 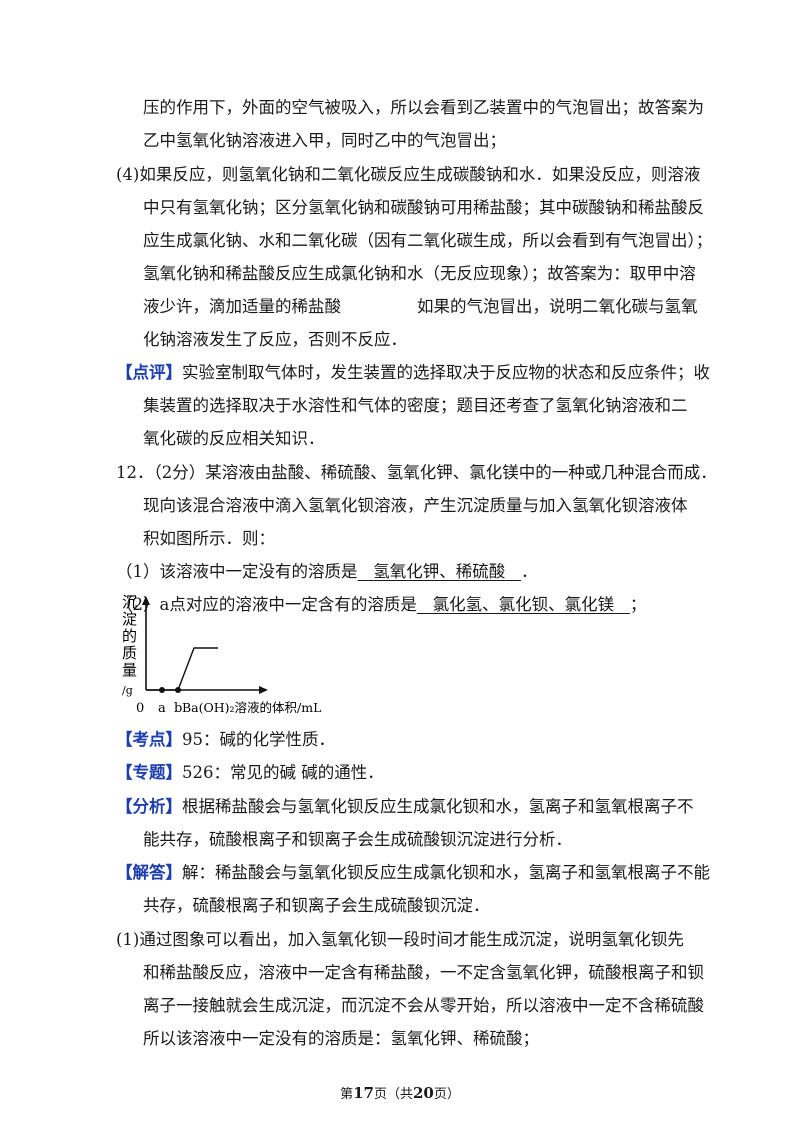 I want to click on analysis-tag: 【分析】, so click(x=149, y=806).